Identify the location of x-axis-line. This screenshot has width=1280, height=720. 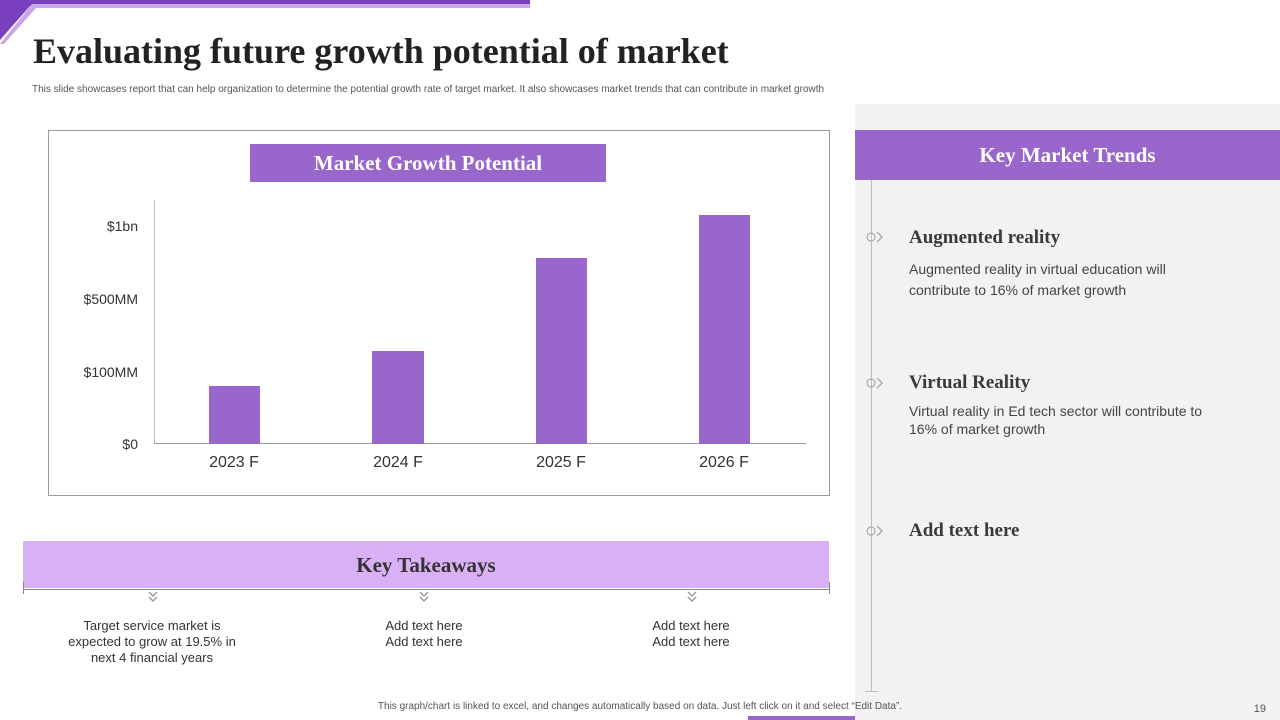
(480, 443).